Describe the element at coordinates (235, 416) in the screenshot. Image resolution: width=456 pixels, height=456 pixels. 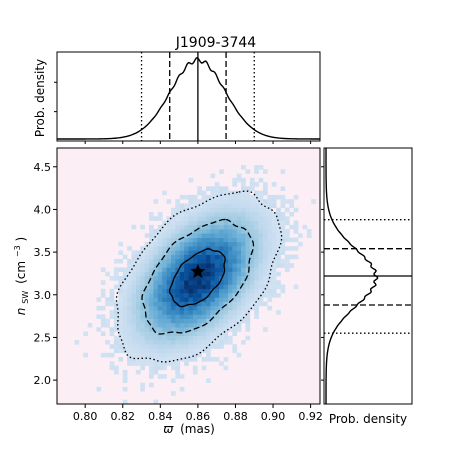
I see `x-tick-label: 0.88` at that location.